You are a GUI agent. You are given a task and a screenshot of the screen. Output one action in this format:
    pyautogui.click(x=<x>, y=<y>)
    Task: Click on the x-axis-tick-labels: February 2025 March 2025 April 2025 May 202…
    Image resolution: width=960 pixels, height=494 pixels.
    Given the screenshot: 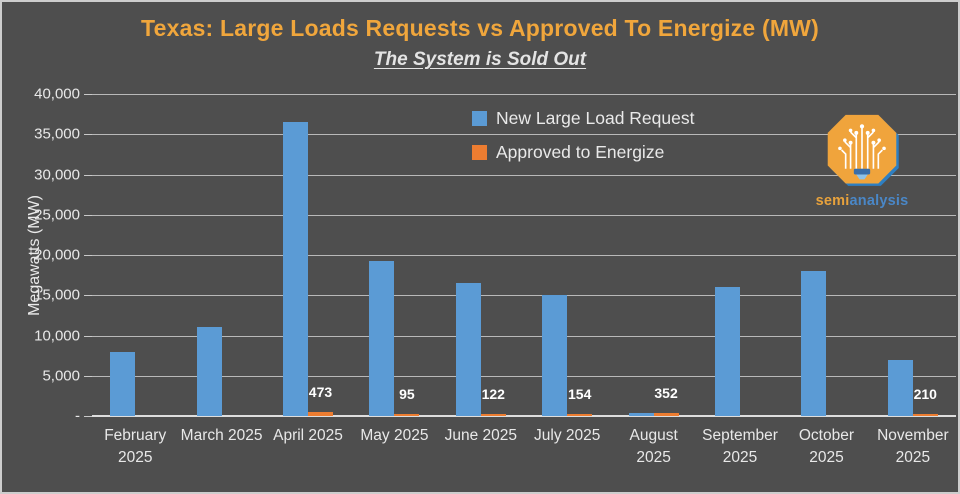 What is the action you would take?
    pyautogui.click(x=524, y=447)
    